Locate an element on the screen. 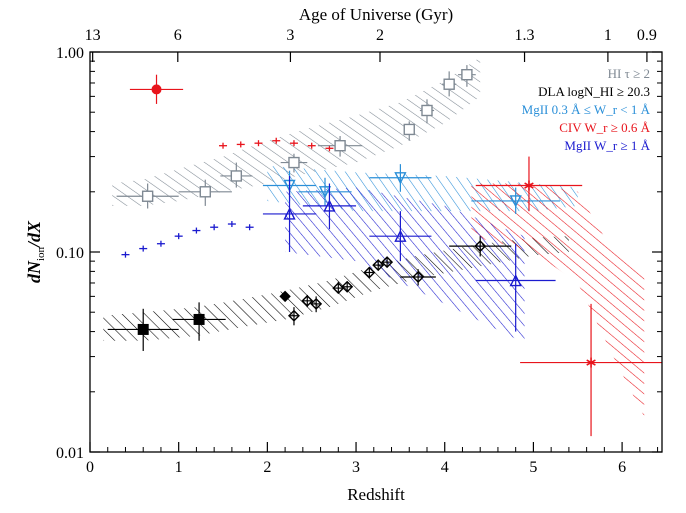  x-axis-title: Redshift is located at coordinates (376, 494).